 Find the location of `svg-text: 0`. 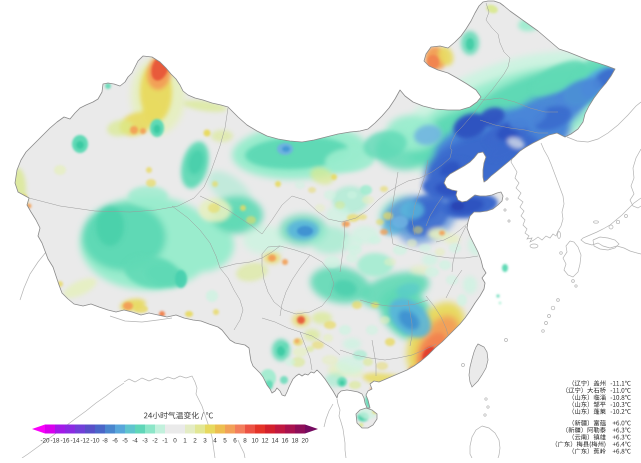

svg-text: 0 is located at coordinates (175, 441).